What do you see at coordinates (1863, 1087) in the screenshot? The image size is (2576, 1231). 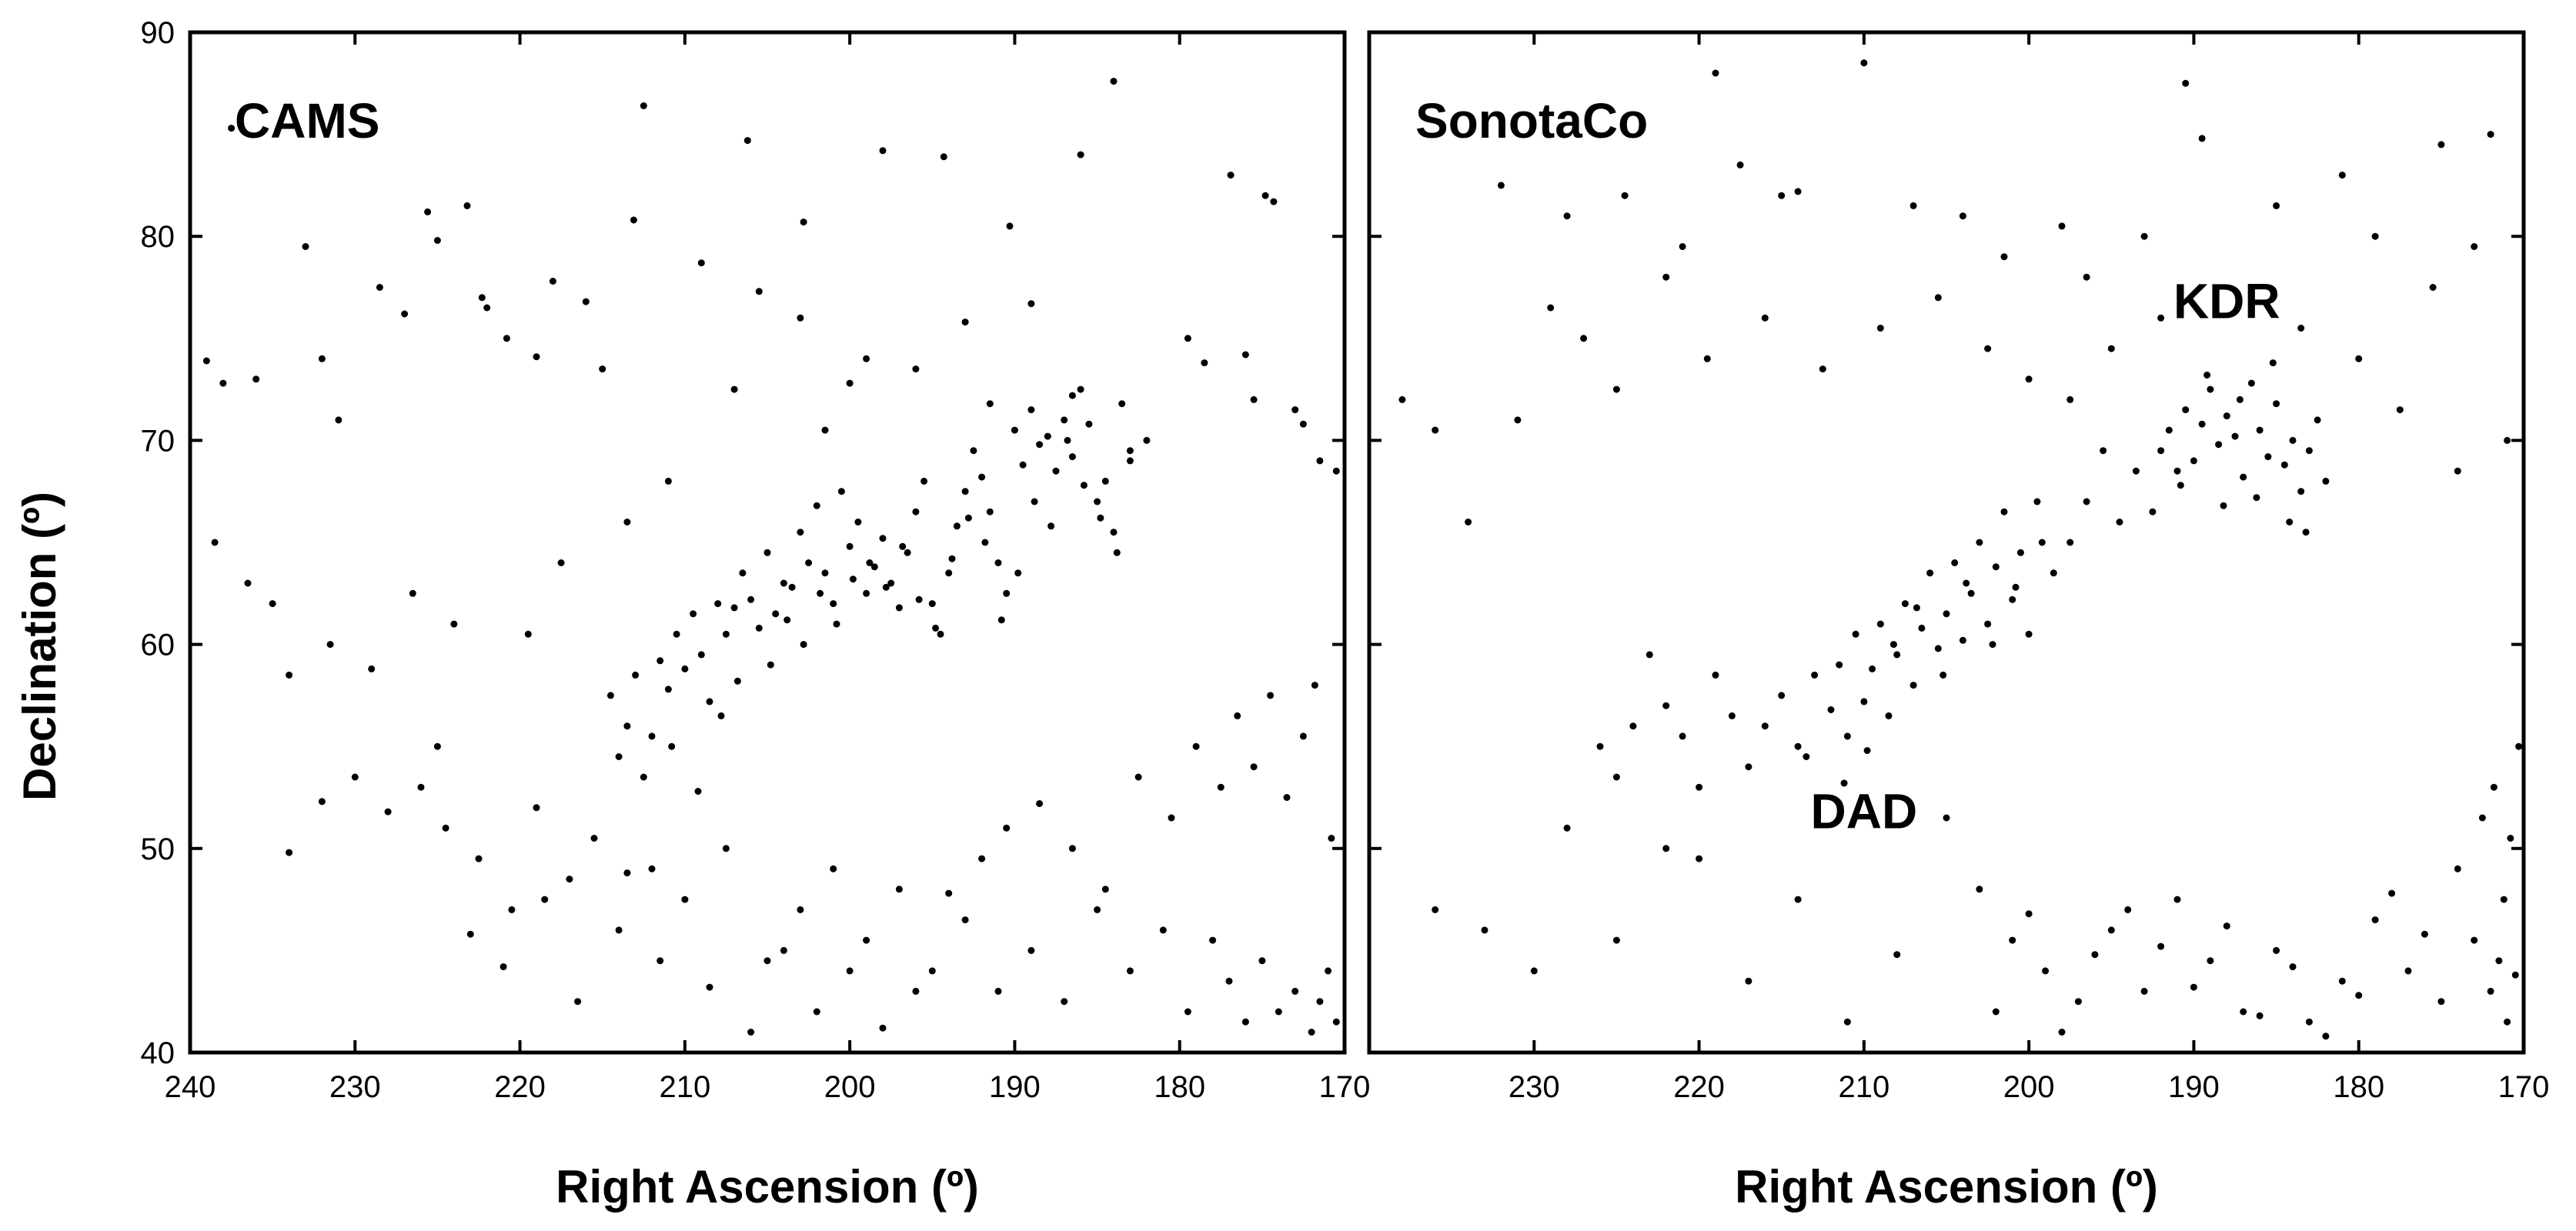 I see `x-tick-label: 210` at bounding box center [1863, 1087].